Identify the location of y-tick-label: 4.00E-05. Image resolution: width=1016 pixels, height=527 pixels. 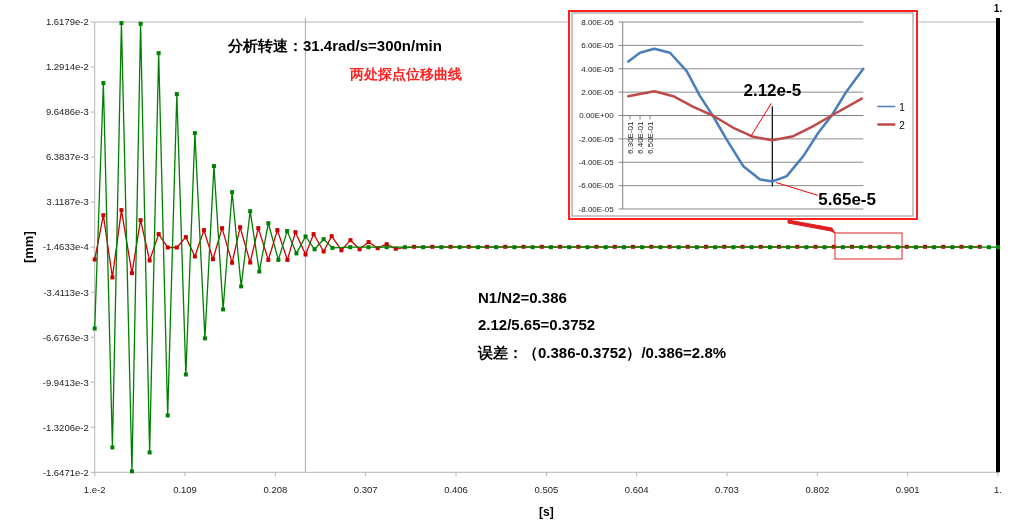
(598, 69).